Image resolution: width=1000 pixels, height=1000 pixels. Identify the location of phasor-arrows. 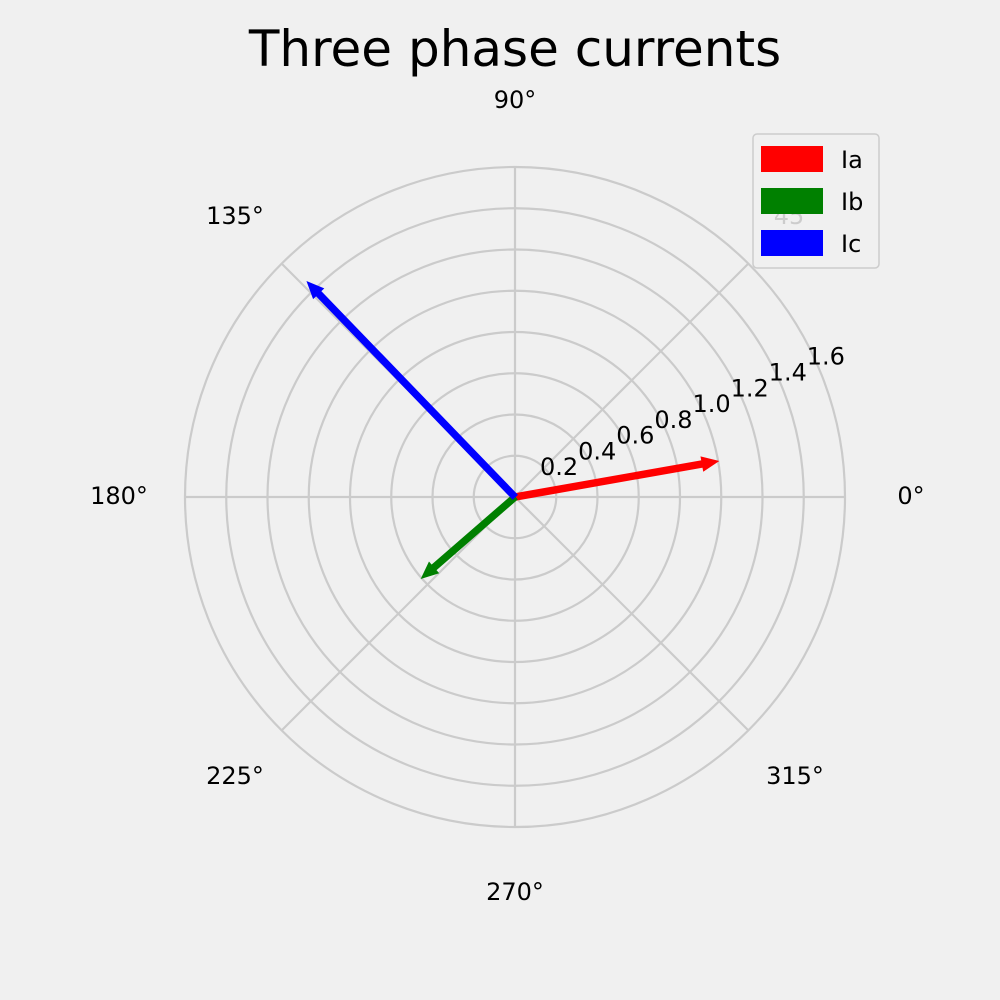
(513, 430).